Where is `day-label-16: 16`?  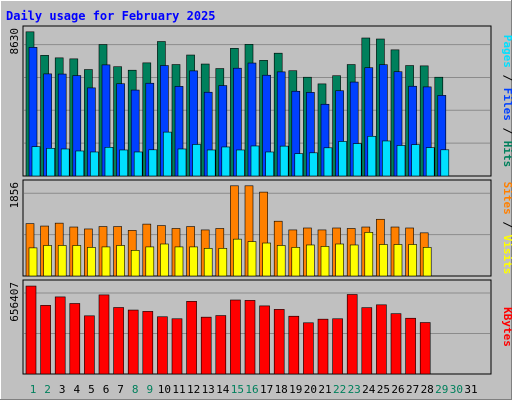
day-label-16: 16 is located at coordinates (251, 389).